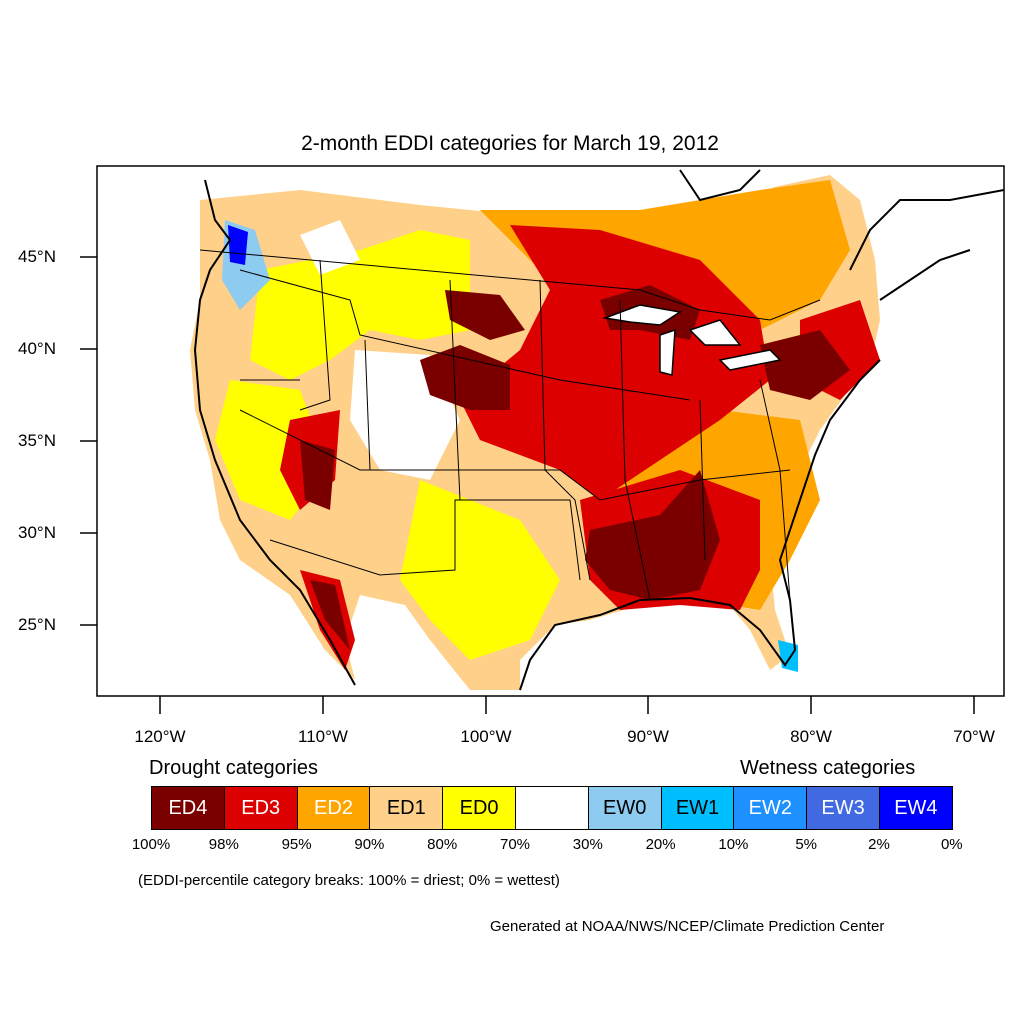 The width and height of the screenshot is (1024, 1024). Describe the element at coordinates (360, 305) in the screenshot. I see `ed0-region-west` at that location.